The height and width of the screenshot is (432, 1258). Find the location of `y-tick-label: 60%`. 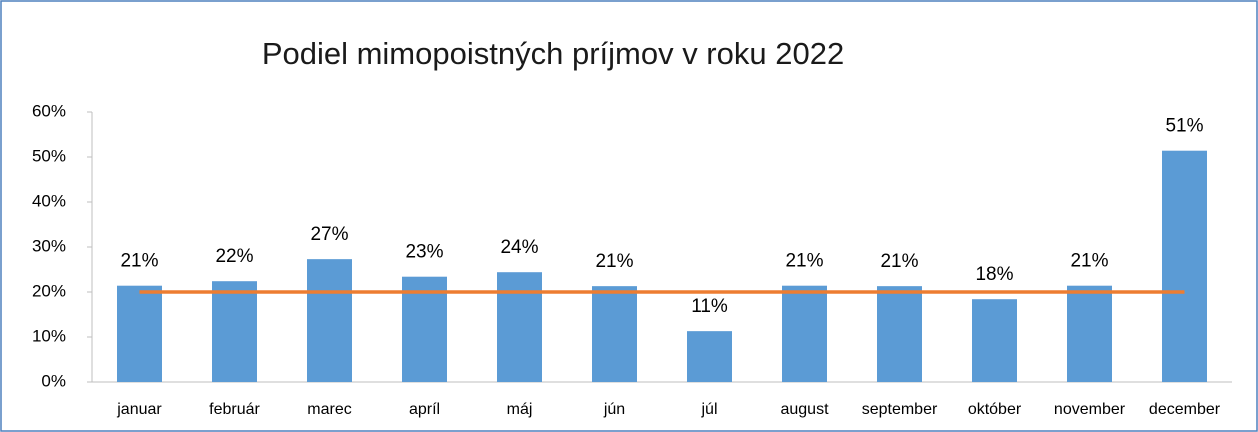

y-tick-label: 60% is located at coordinates (49, 110).